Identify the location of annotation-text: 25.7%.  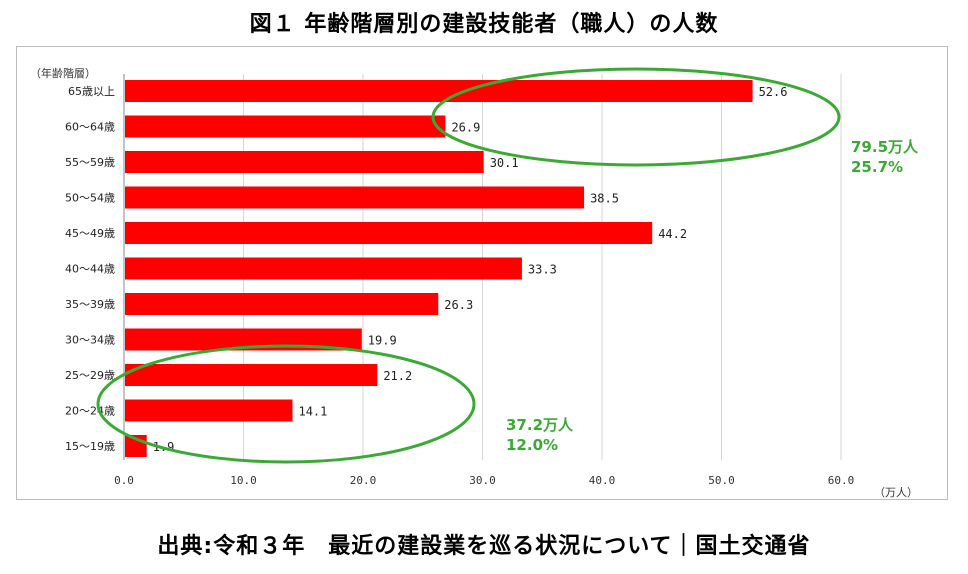
(877, 167).